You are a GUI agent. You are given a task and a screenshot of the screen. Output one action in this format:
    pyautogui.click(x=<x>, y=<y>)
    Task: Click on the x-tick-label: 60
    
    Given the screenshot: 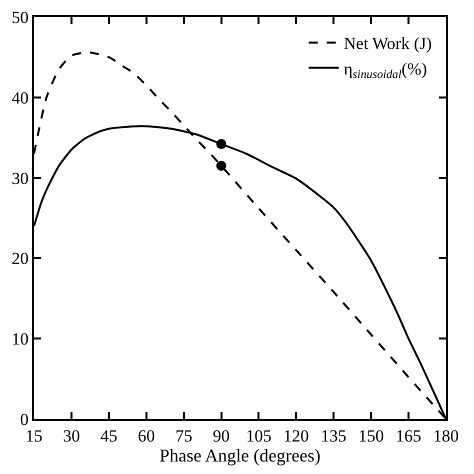 What is the action you would take?
    pyautogui.click(x=146, y=436)
    